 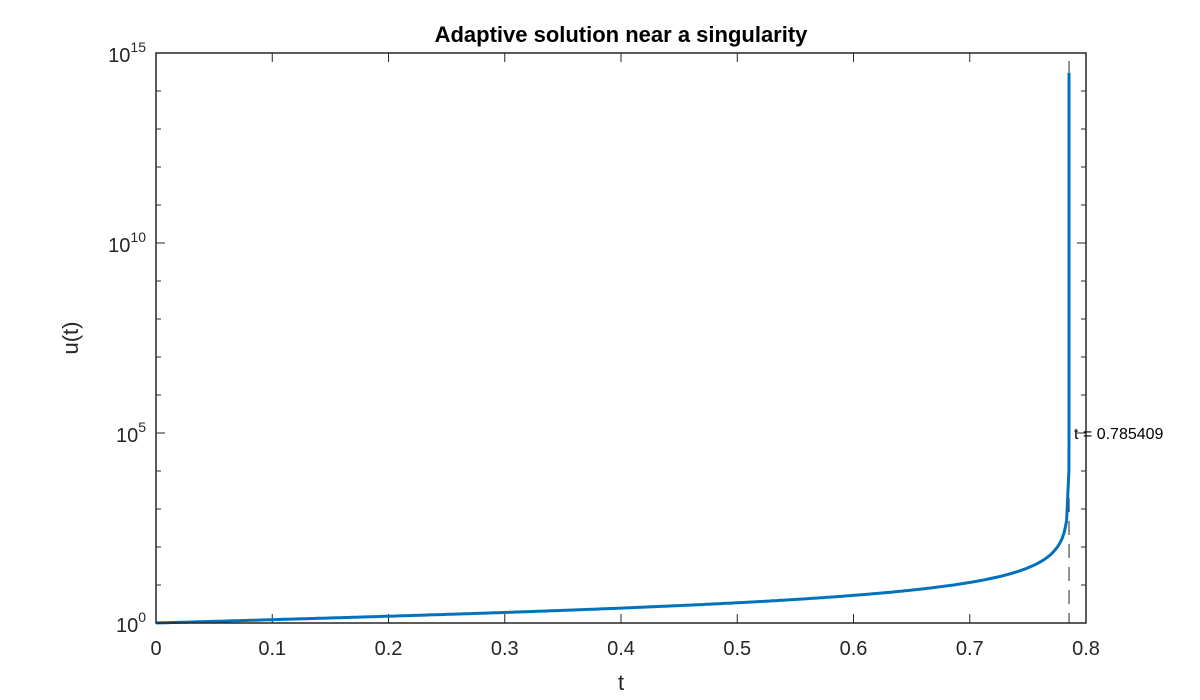 I want to click on x-tick-label: 0, so click(x=155, y=649).